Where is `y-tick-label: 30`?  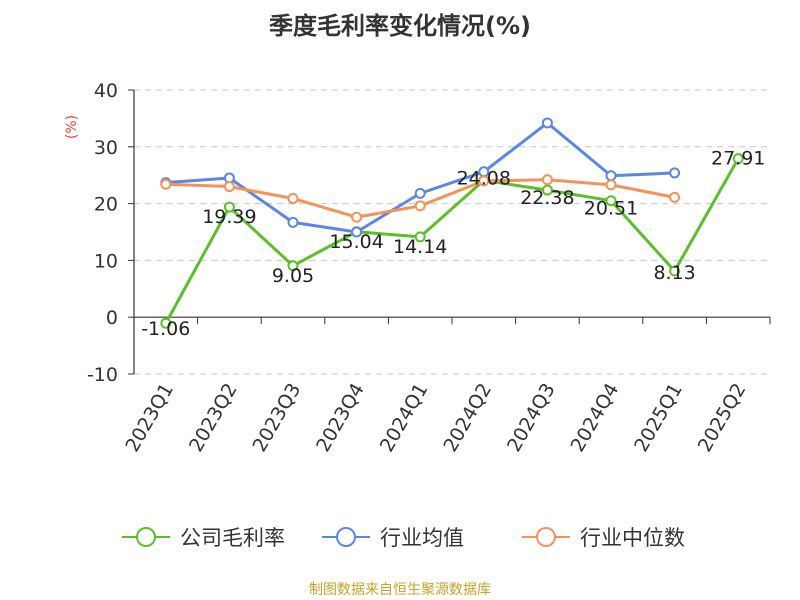
y-tick-label: 30 is located at coordinates (106, 148).